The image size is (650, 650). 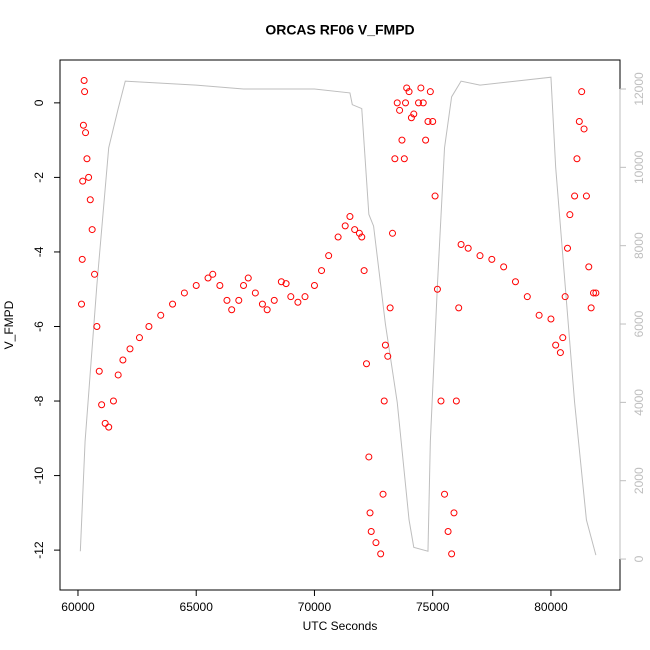 I want to click on y2-tick-label: 4000, so click(x=639, y=402).